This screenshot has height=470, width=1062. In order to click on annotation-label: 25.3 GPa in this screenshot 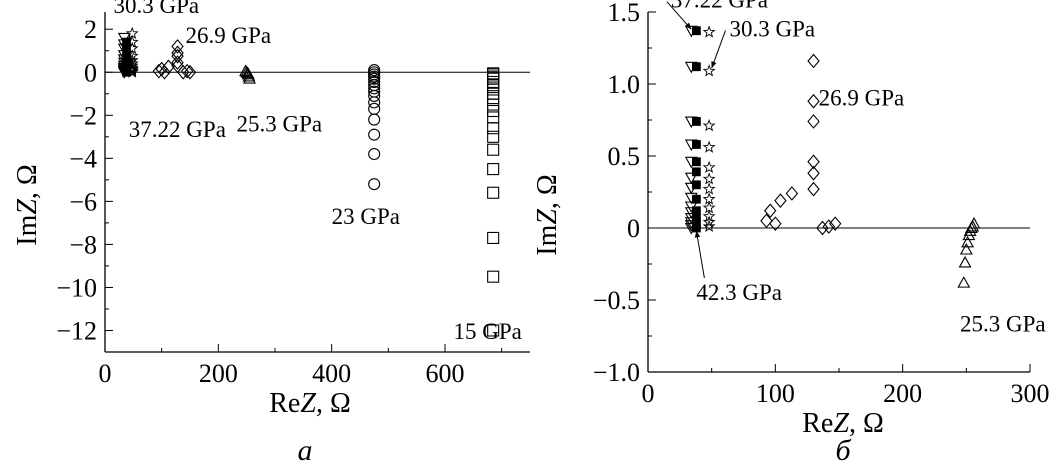, I will do `click(279, 123)`.